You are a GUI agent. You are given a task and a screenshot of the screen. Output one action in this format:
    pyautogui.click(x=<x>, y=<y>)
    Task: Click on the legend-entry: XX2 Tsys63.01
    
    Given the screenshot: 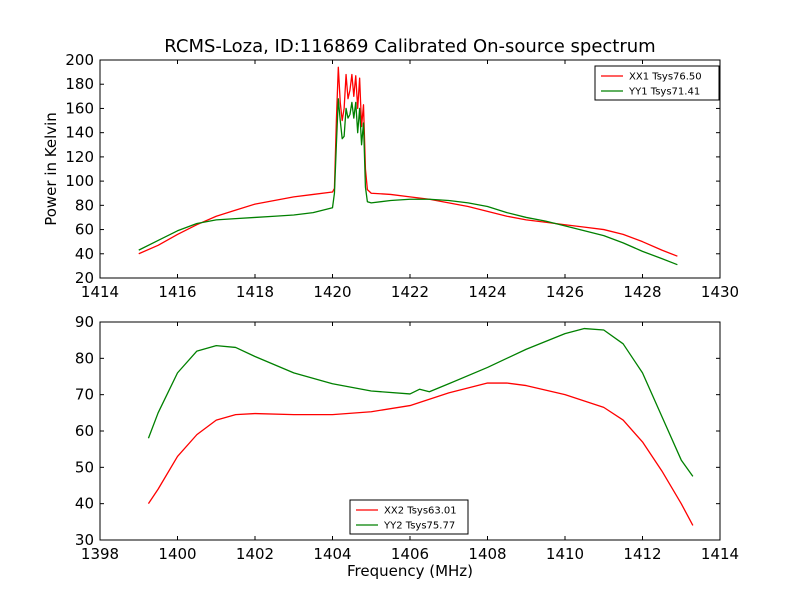 What is the action you would take?
    pyautogui.click(x=420, y=511)
    